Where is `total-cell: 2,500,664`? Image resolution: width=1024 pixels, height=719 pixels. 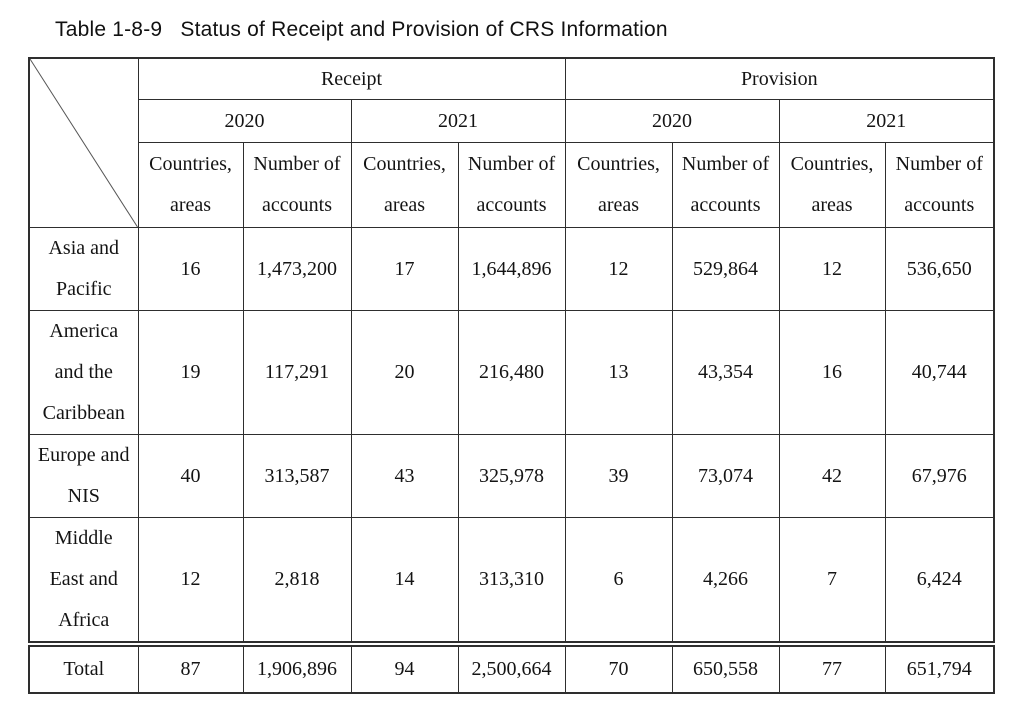
total-cell: 2,500,664 is located at coordinates (511, 667).